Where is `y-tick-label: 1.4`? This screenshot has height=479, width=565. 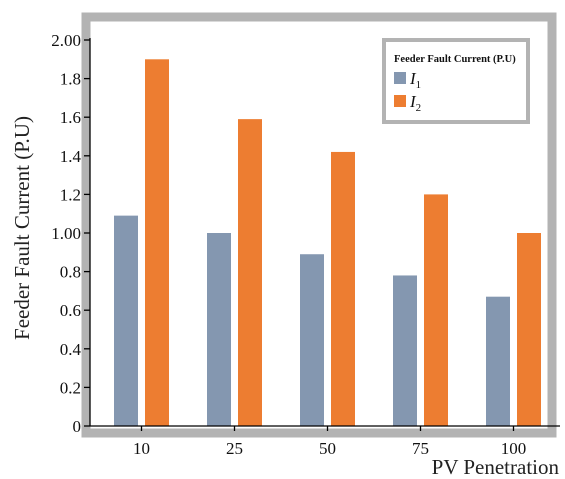 y-tick-label: 1.4 is located at coordinates (71, 156).